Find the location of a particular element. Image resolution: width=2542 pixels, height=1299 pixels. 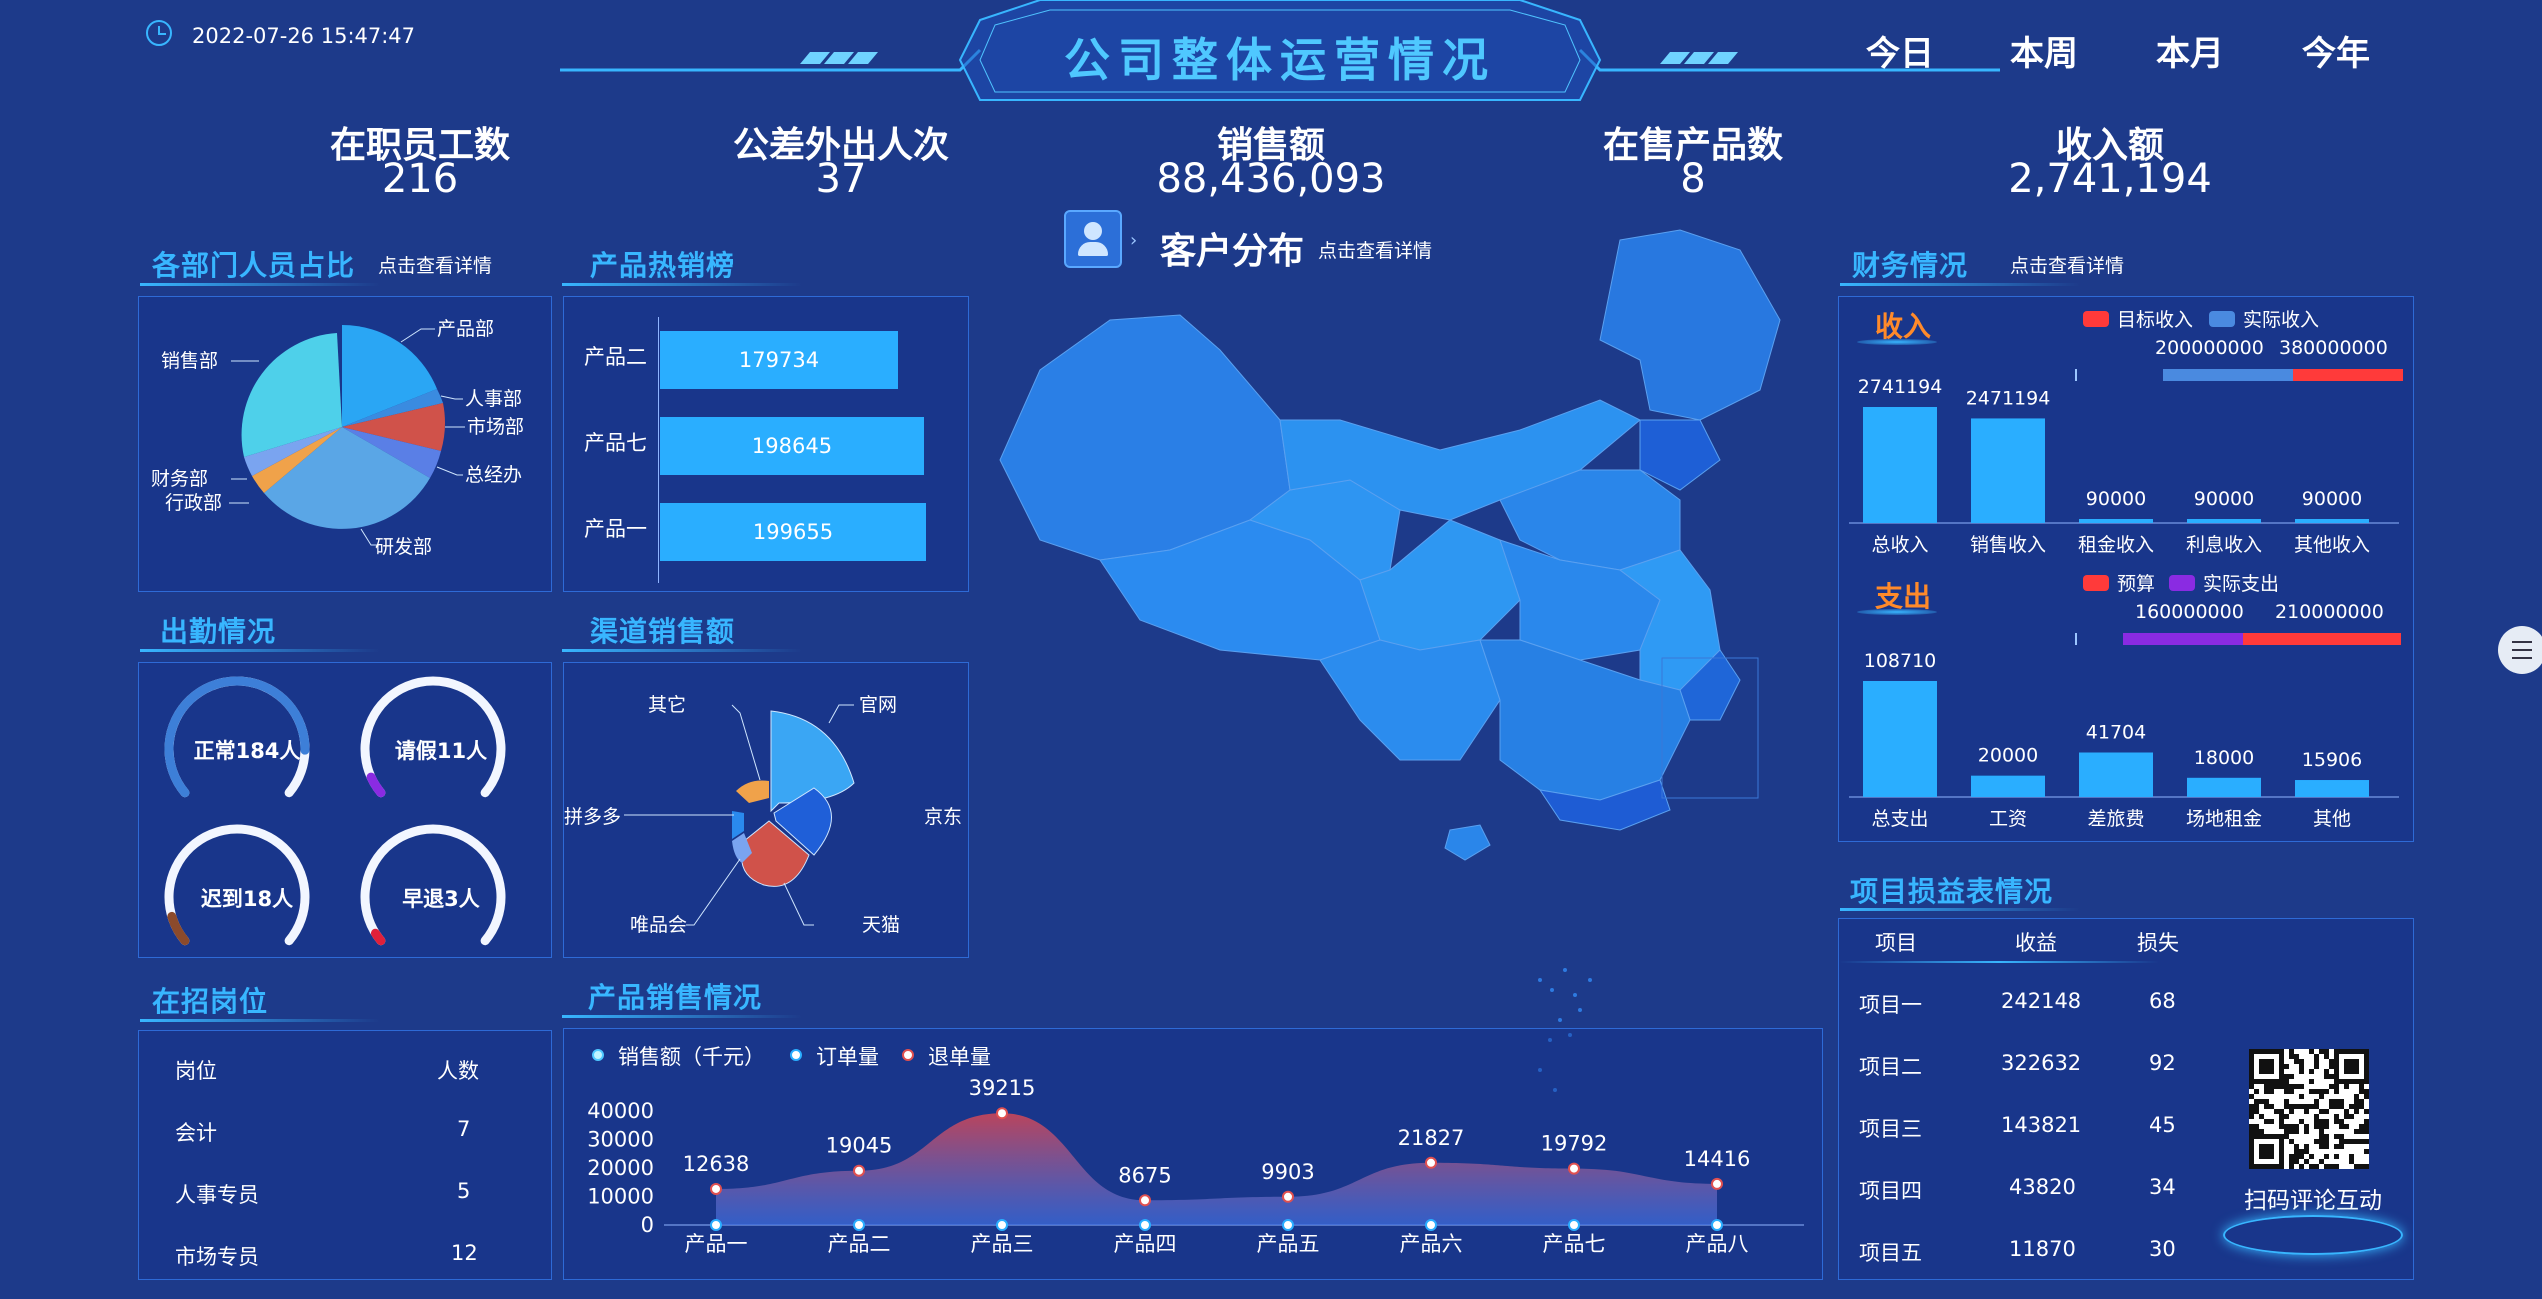

nav-today: 今日 is located at coordinates (1900, 54).